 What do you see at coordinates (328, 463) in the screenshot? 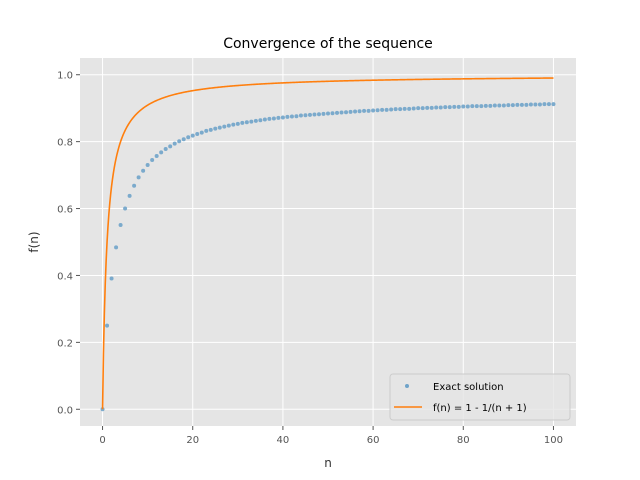
I see `x-axis-label: n` at bounding box center [328, 463].